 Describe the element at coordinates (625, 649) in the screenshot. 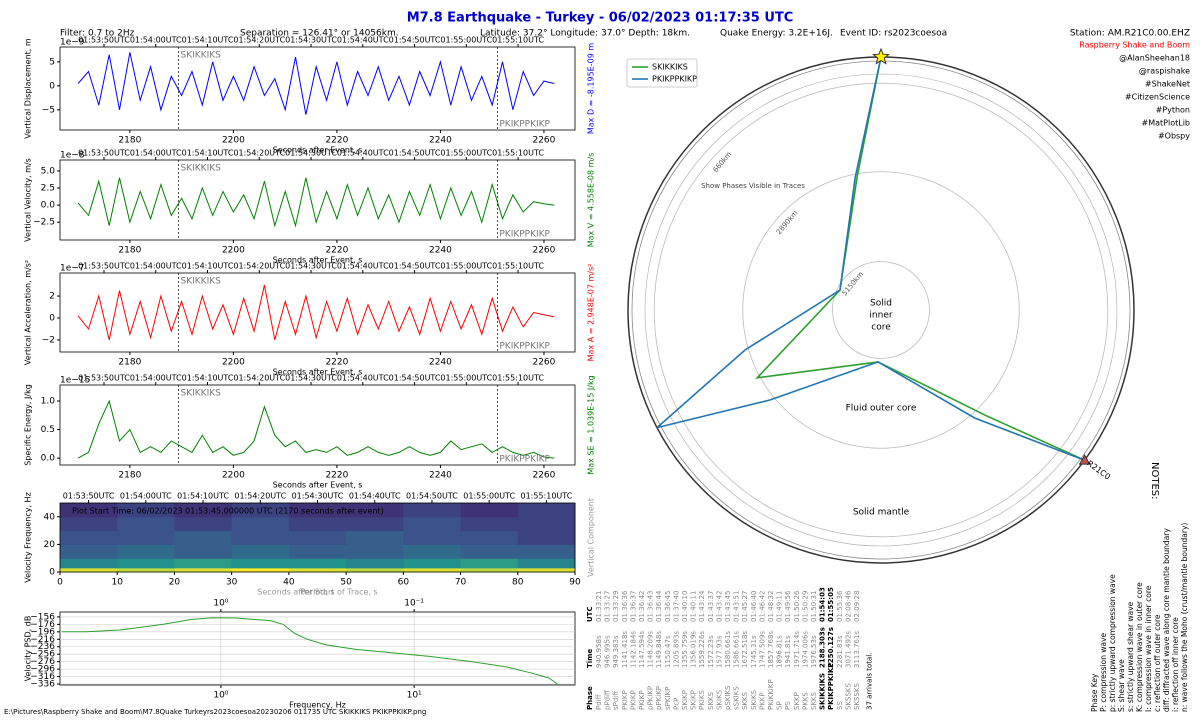

I see `table-cell: 1141.418s` at that location.